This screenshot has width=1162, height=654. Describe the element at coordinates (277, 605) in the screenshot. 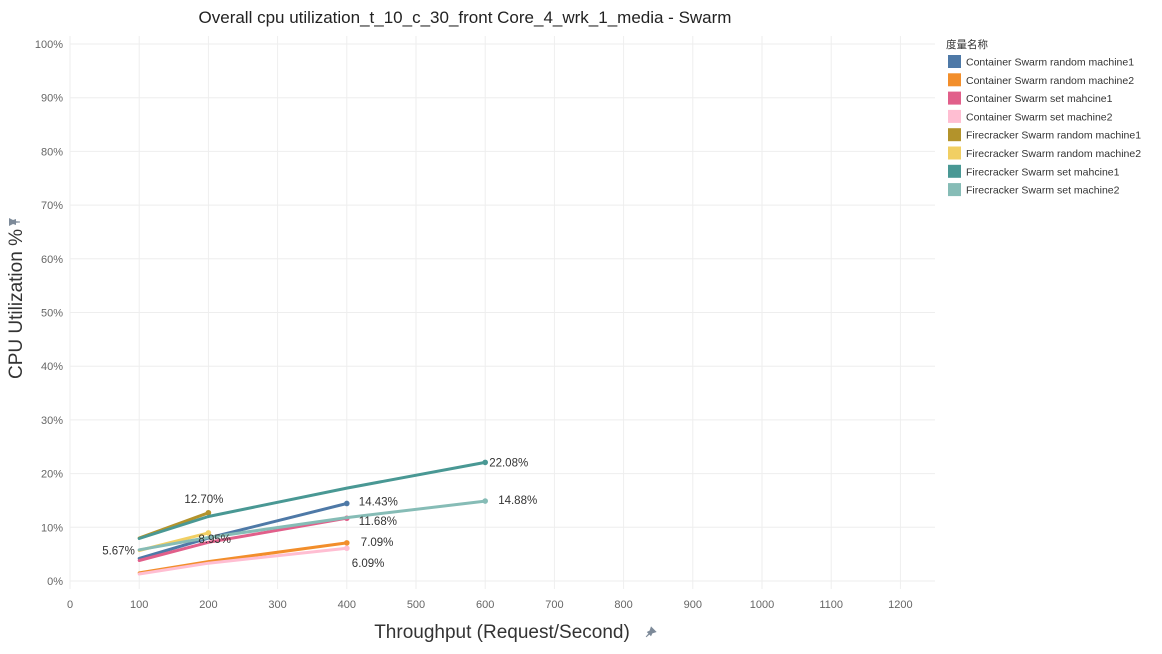

I see `x-tick-label: 300` at that location.